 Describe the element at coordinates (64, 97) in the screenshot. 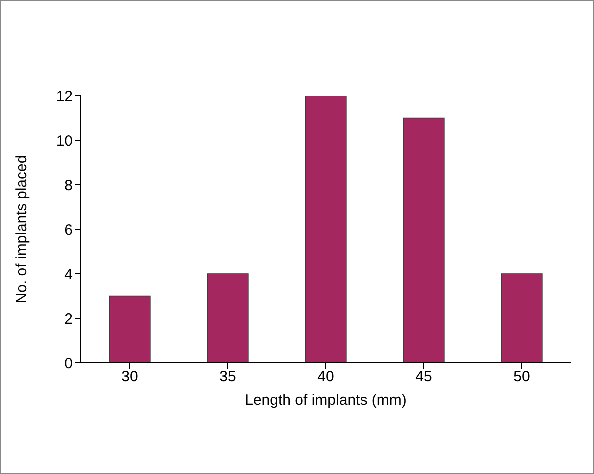

I see `y-tick-label: 12` at that location.